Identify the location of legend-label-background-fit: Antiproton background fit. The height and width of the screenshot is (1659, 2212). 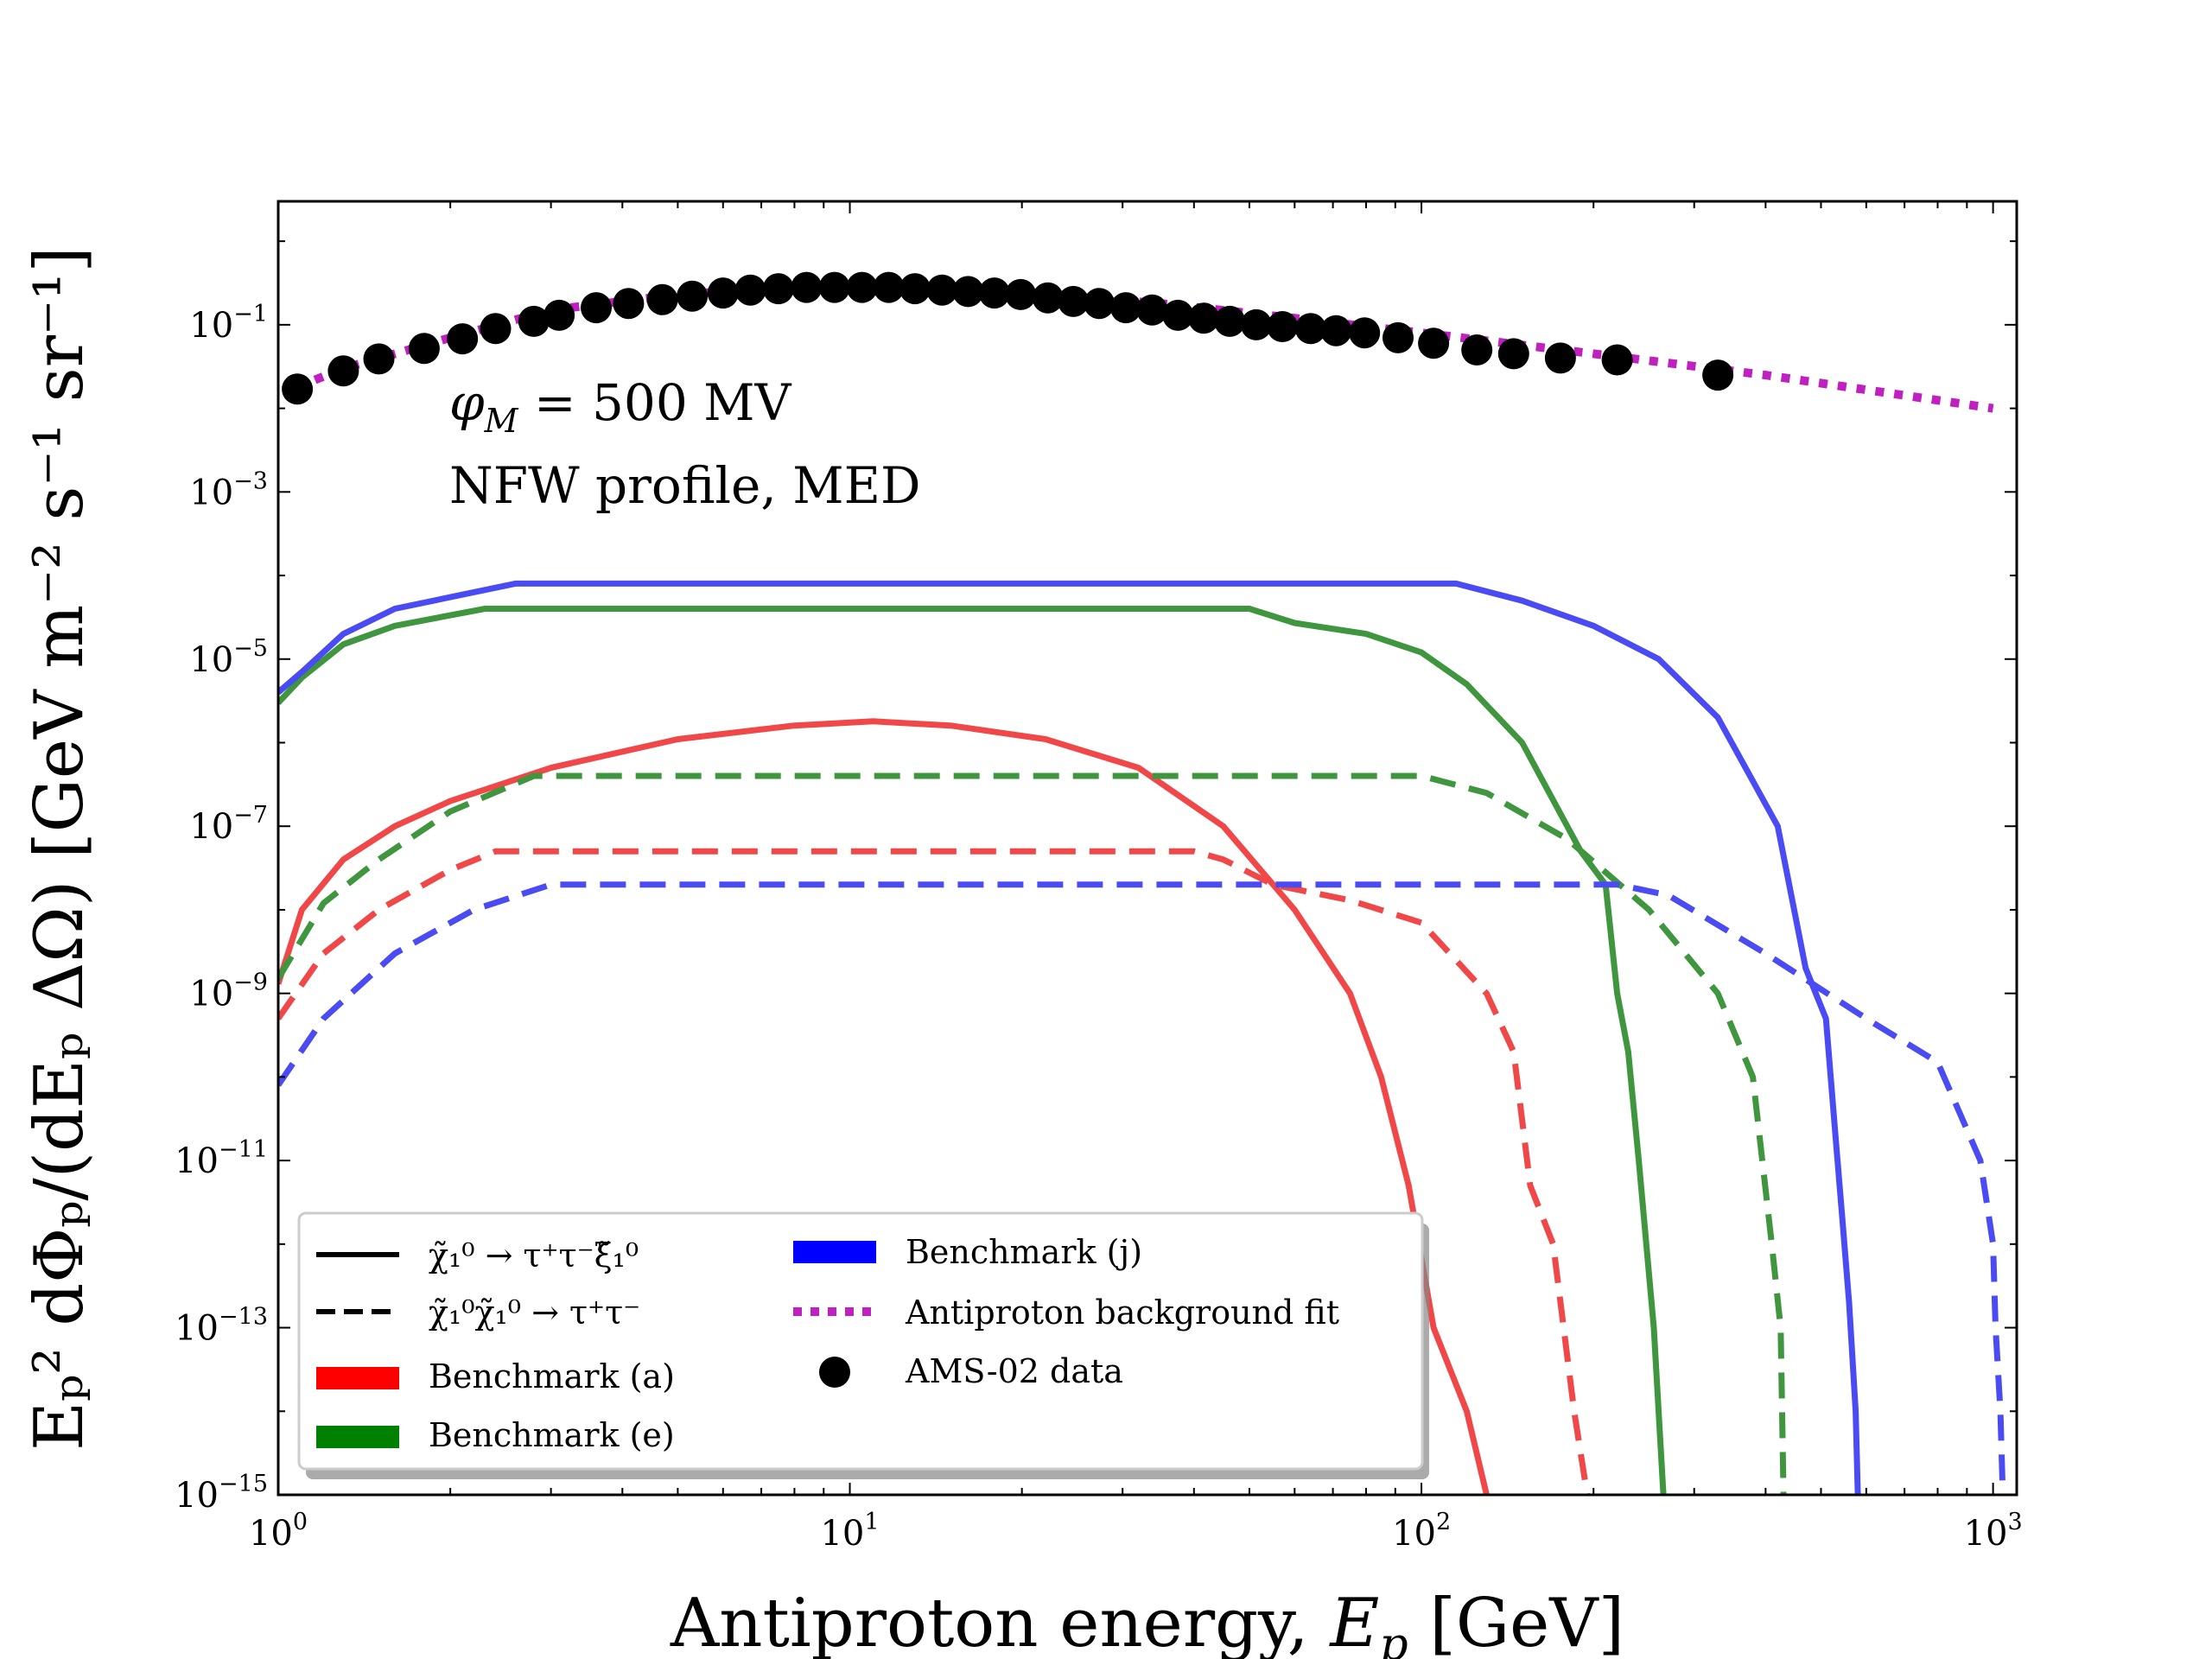
(1122, 1313).